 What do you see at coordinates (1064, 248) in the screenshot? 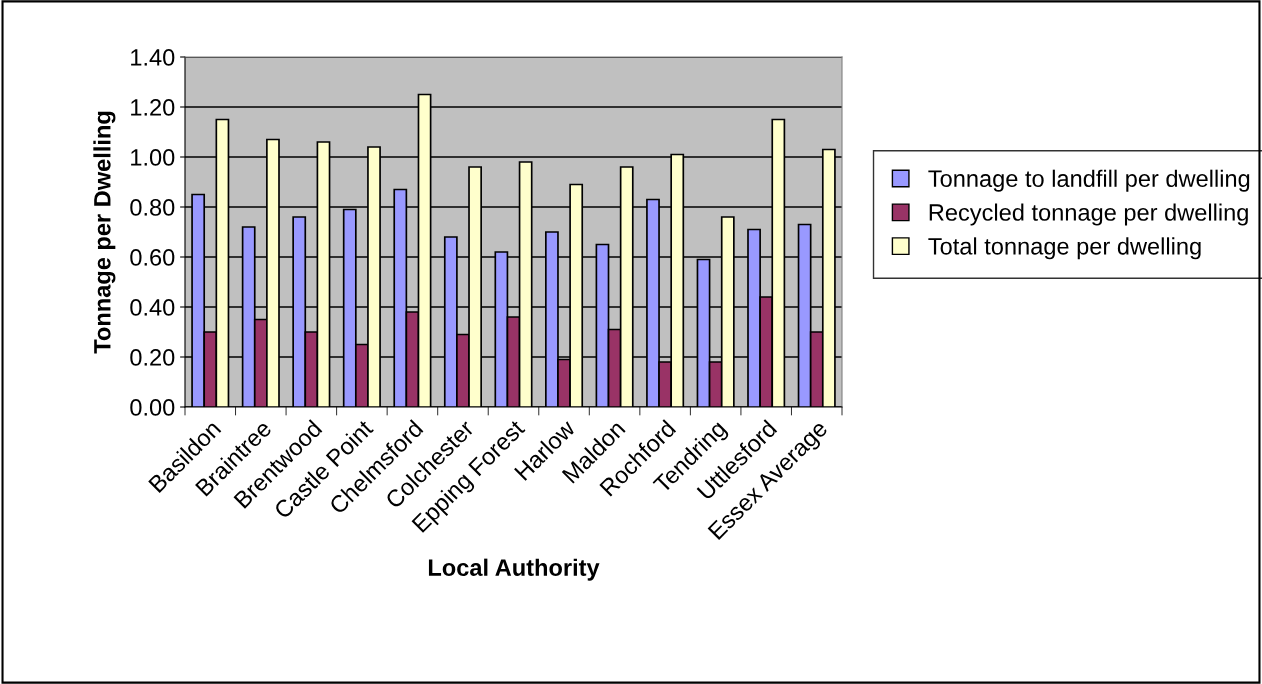
I see `legend-label: Total tonnage per dwelling` at bounding box center [1064, 248].